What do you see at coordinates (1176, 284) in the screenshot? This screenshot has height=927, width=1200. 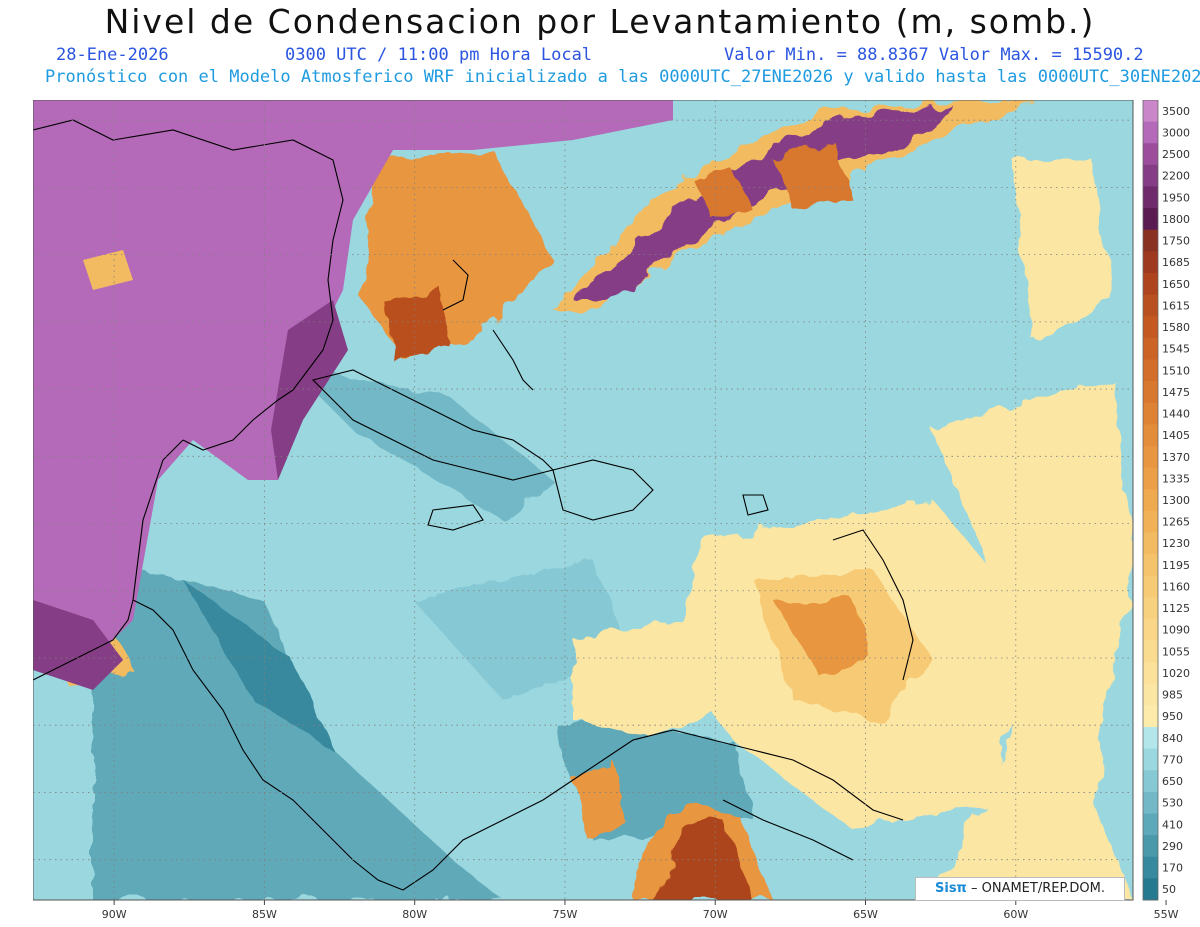 I see `colorbar-label: 1650` at bounding box center [1176, 284].